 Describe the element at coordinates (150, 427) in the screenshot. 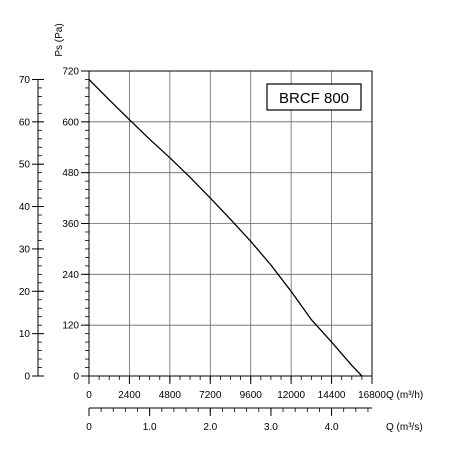

I see `x-secondary-tick-label: 1.0` at that location.